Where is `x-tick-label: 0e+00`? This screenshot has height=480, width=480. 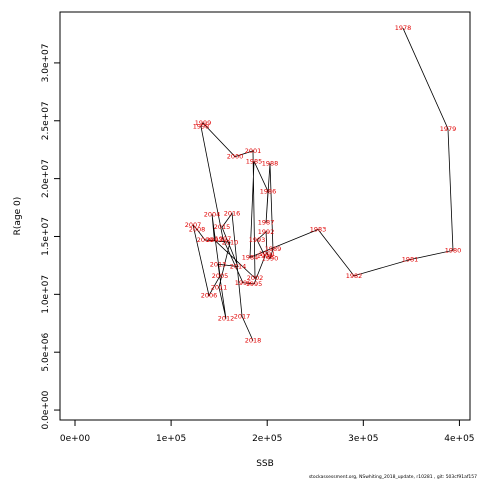
x-tick-label: 0e+00 is located at coordinates (75, 439).